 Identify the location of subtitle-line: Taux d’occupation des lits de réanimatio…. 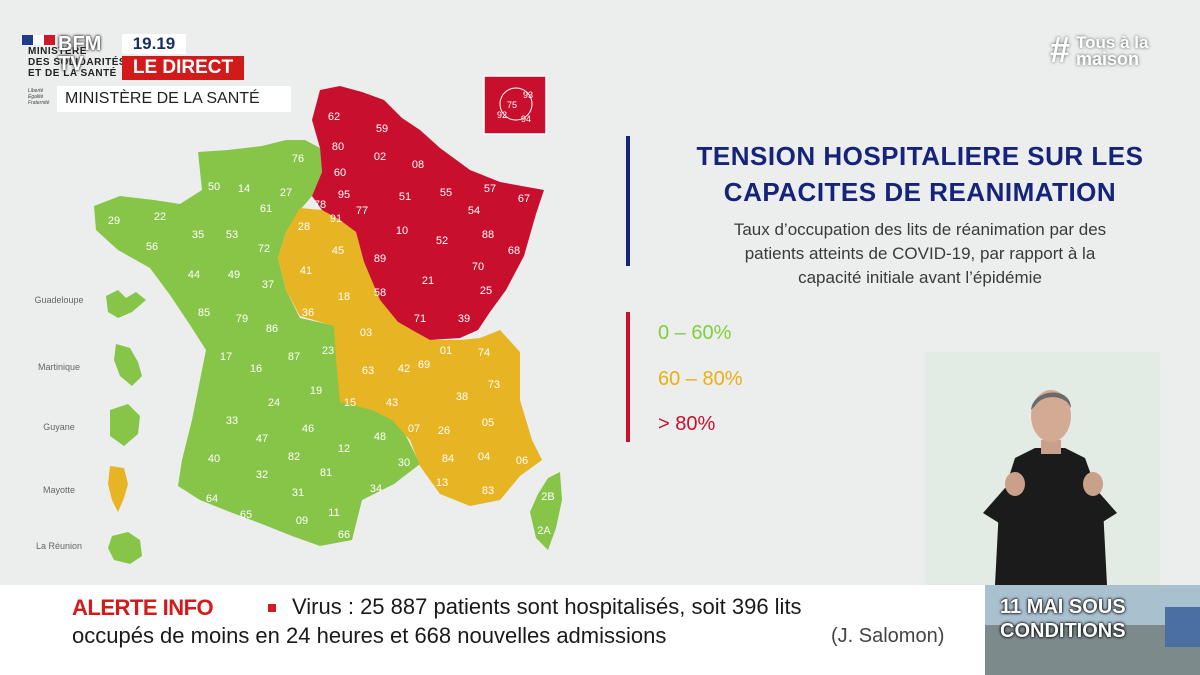
(920, 229).